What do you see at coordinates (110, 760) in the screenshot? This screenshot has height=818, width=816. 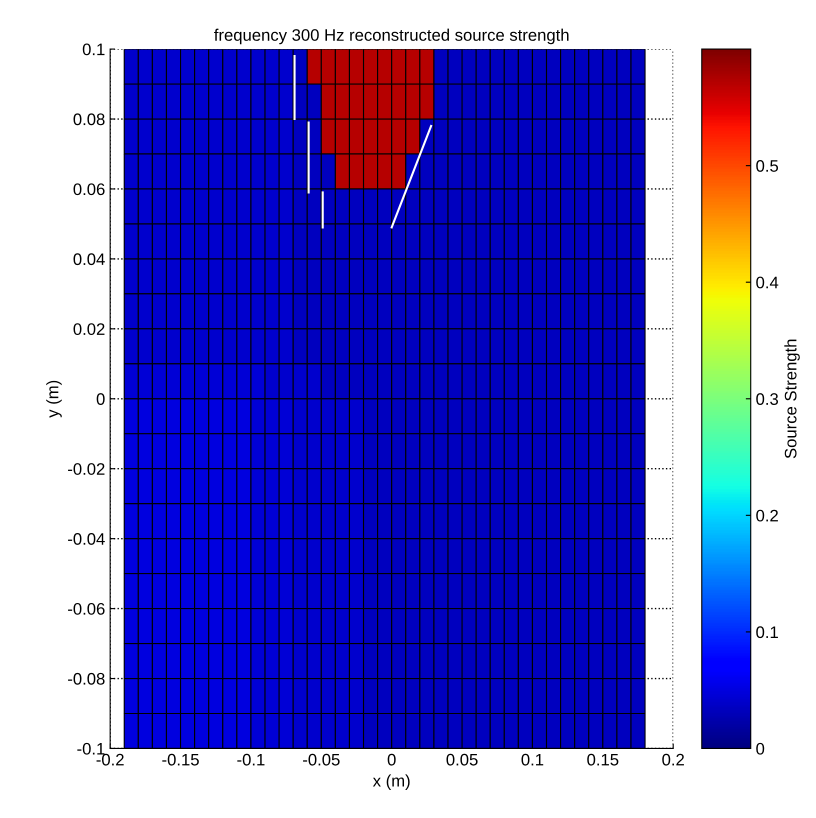 I see `x-tick-label: -0.2` at bounding box center [110, 760].